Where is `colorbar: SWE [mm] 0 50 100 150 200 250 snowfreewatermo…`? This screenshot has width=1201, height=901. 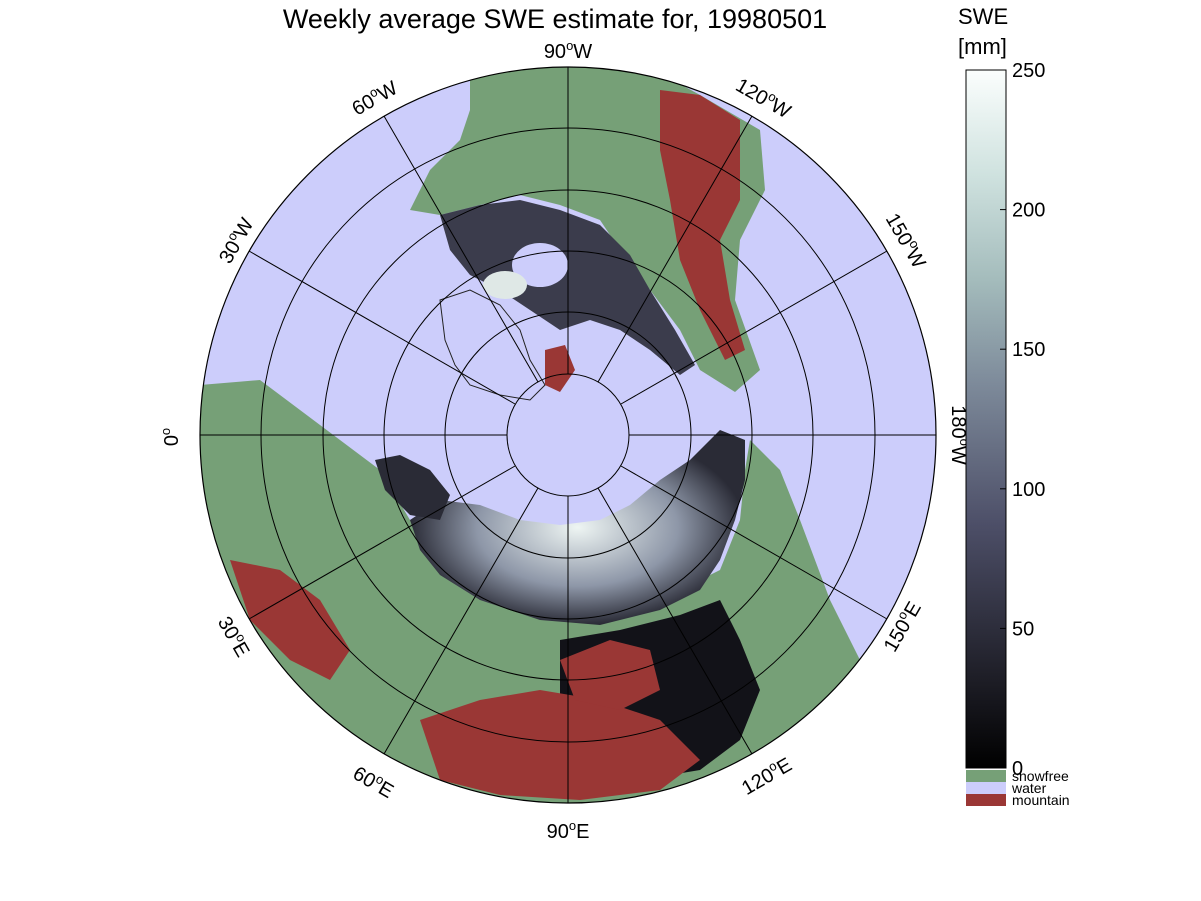 colorbar: SWE [mm] 0 50 100 150 200 250 snowfreewatermo… is located at coordinates (1014, 406).